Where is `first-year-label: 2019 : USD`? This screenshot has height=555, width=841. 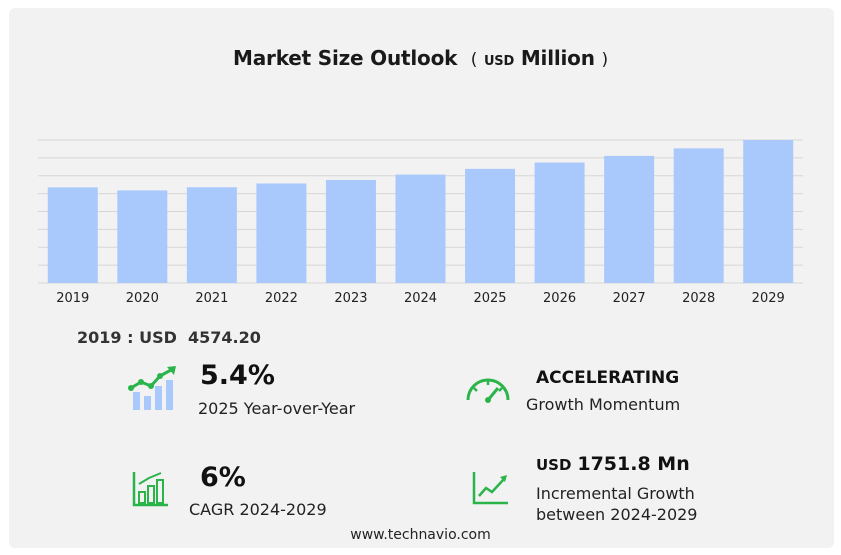
first-year-label: 2019 : USD is located at coordinates (127, 337).